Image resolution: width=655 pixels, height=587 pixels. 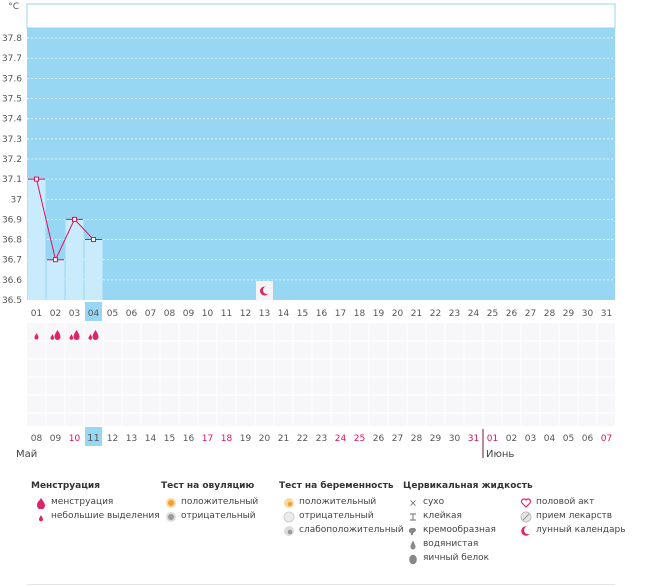 I want to click on legend-title-ovulation: Тест на овуляцию, so click(x=208, y=486).